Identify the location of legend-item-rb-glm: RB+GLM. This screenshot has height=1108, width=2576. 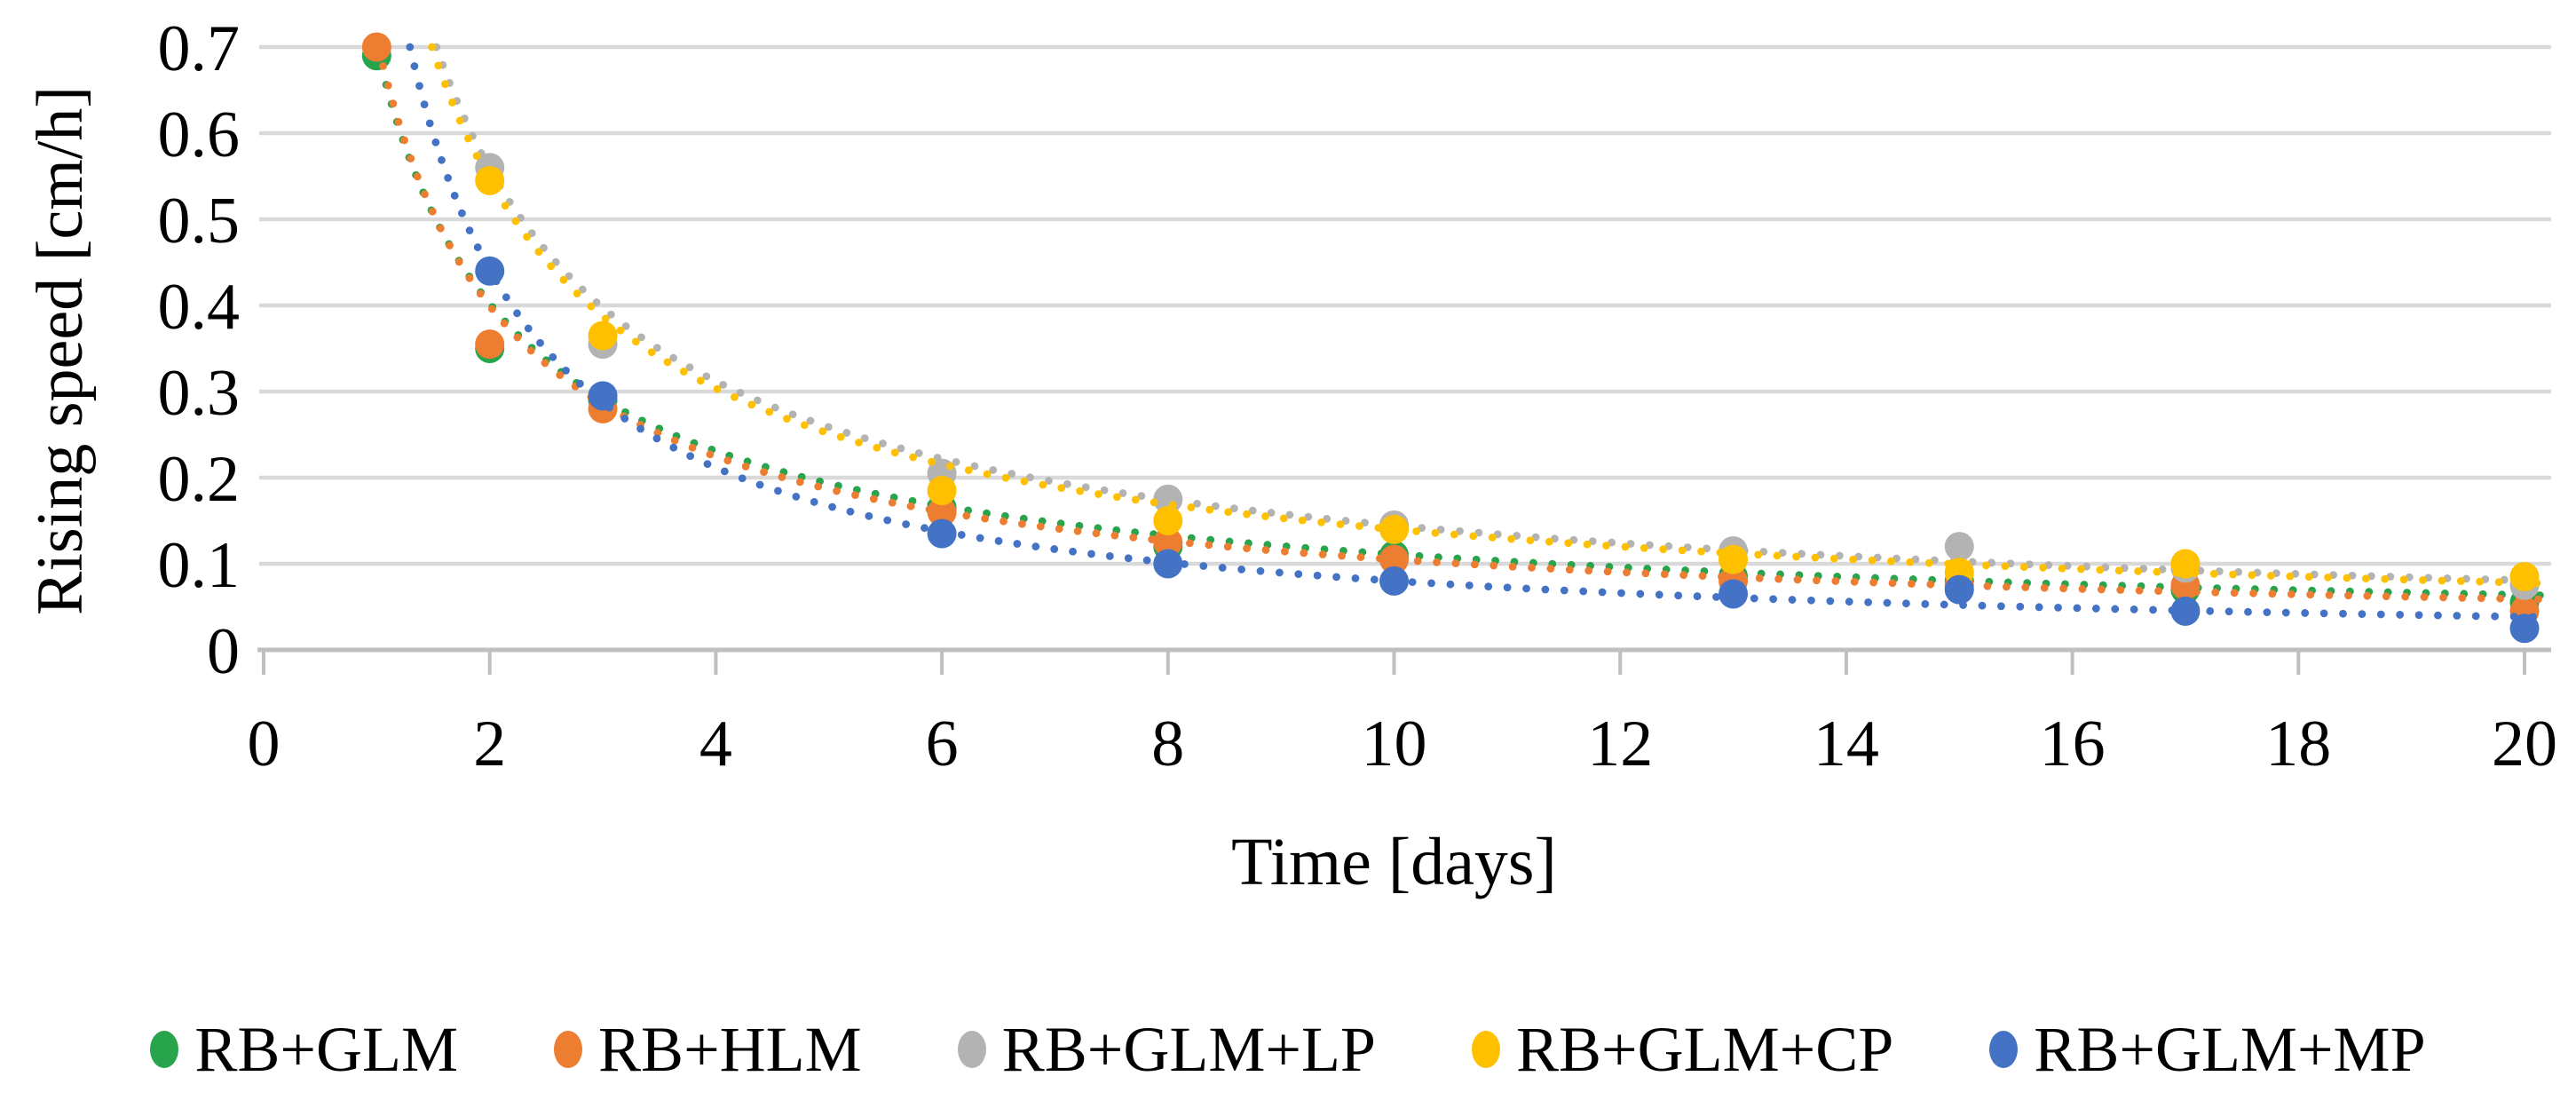
(304, 1050).